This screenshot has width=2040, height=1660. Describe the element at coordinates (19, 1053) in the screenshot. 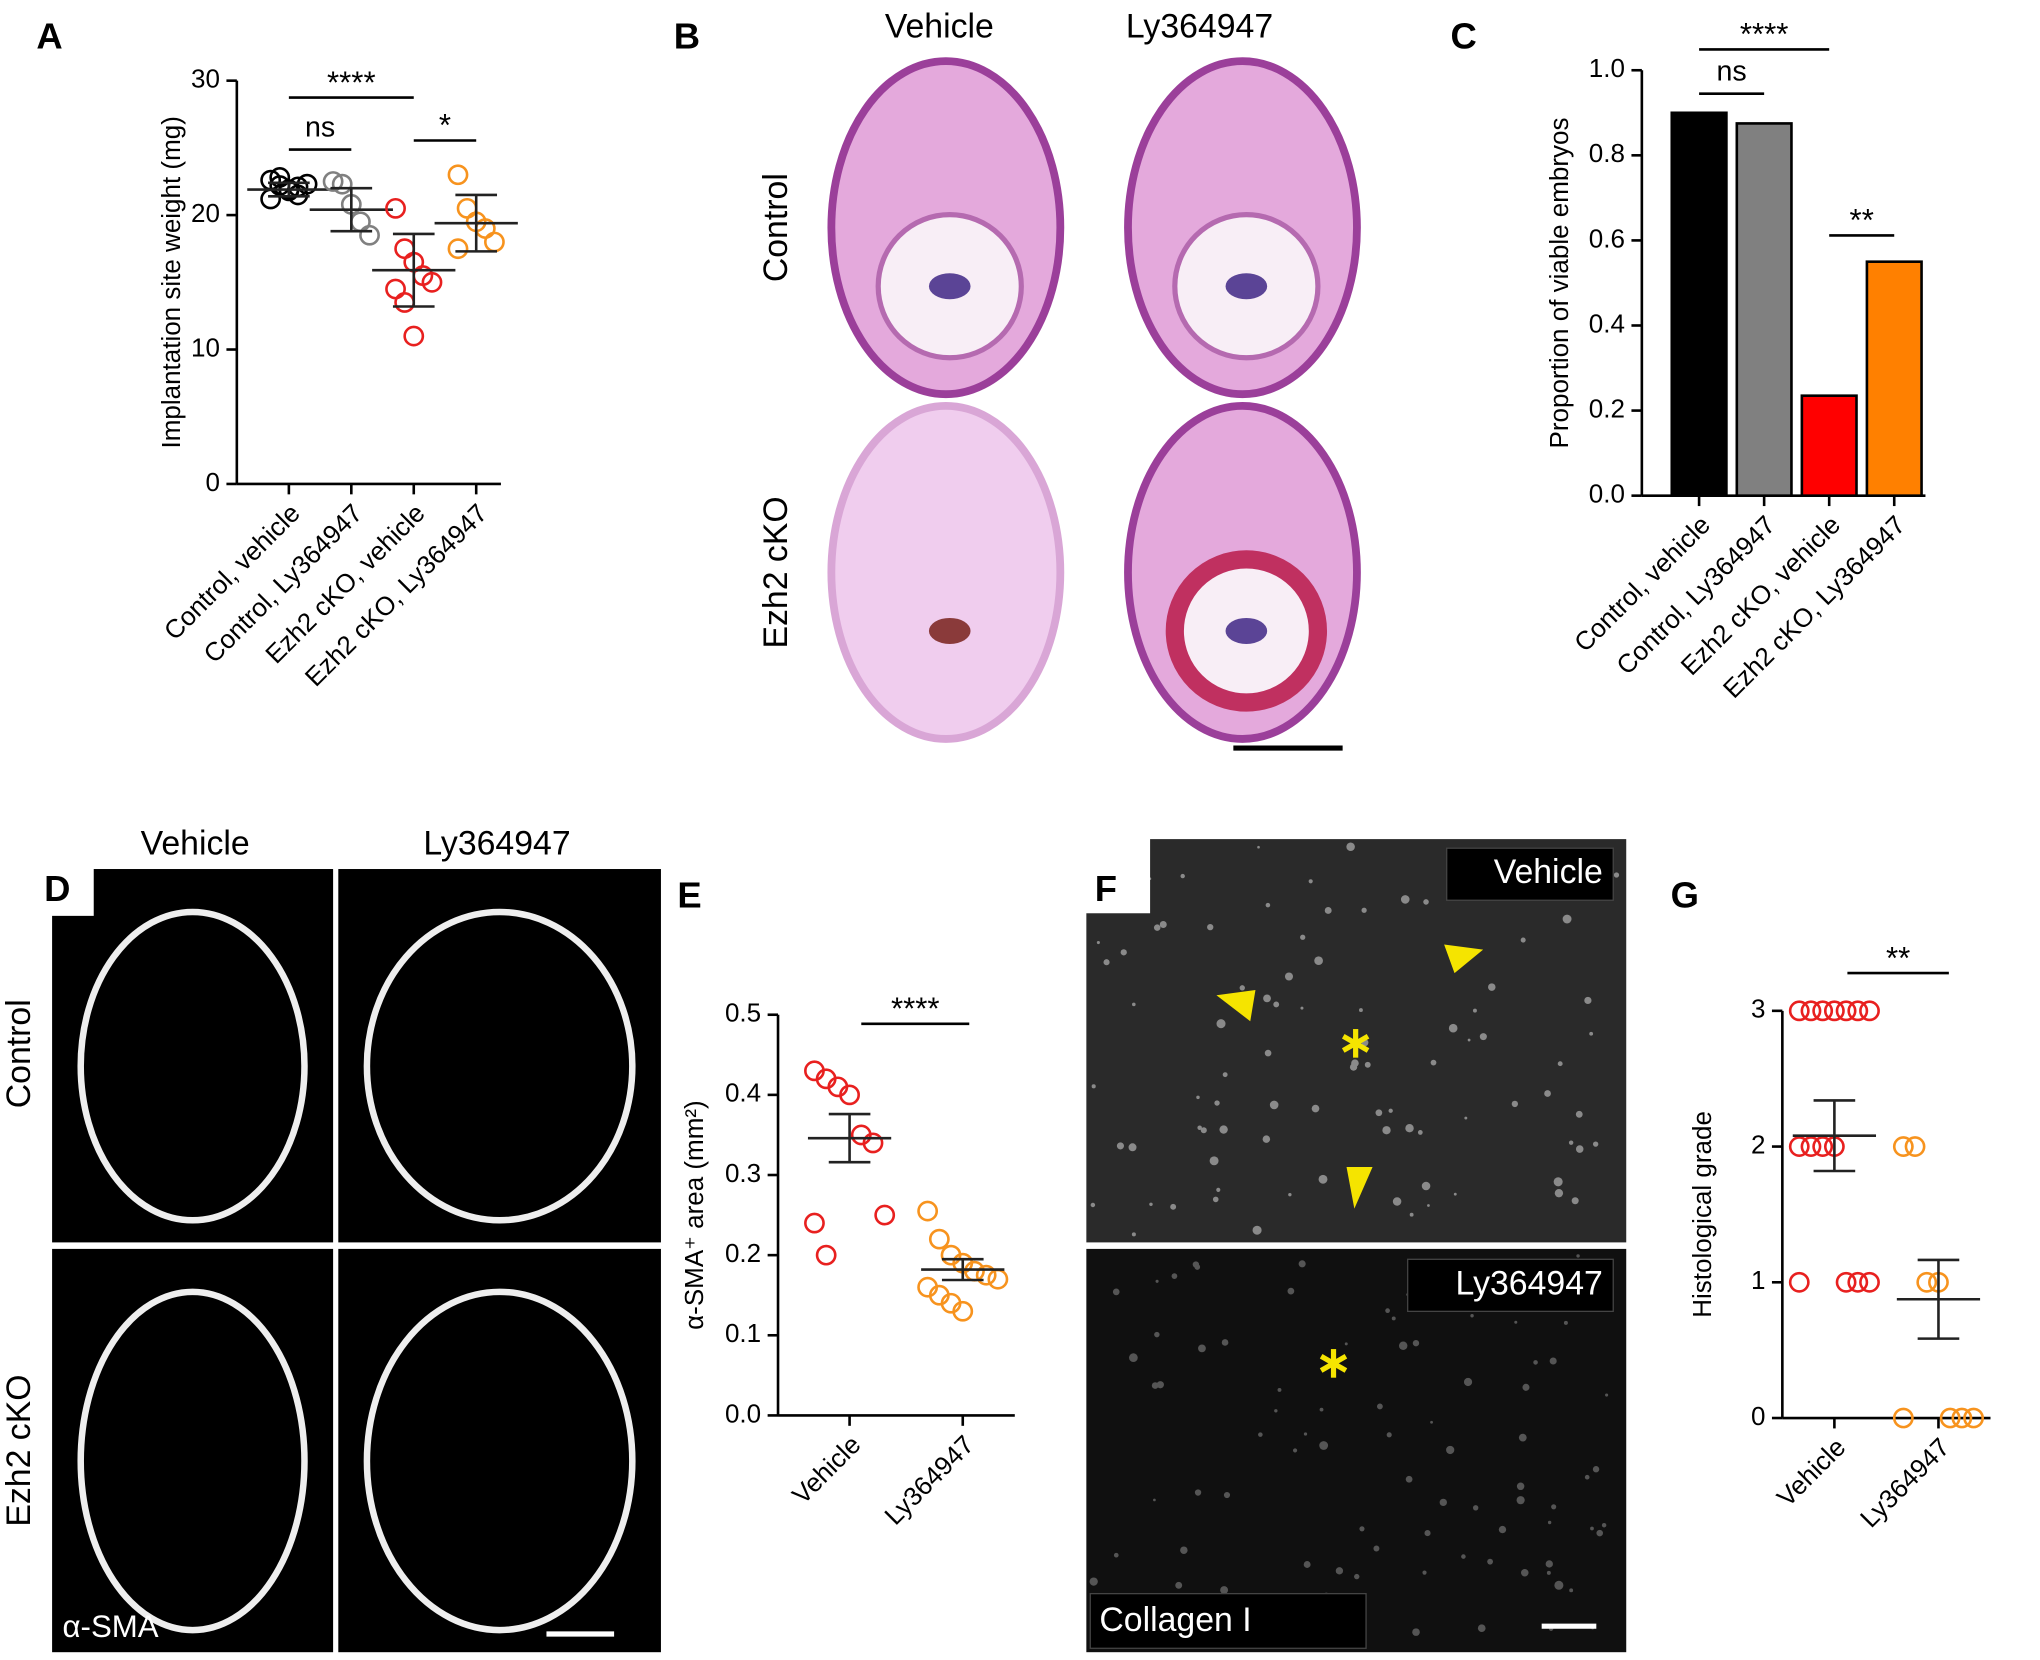

I see `row-label: Control` at that location.